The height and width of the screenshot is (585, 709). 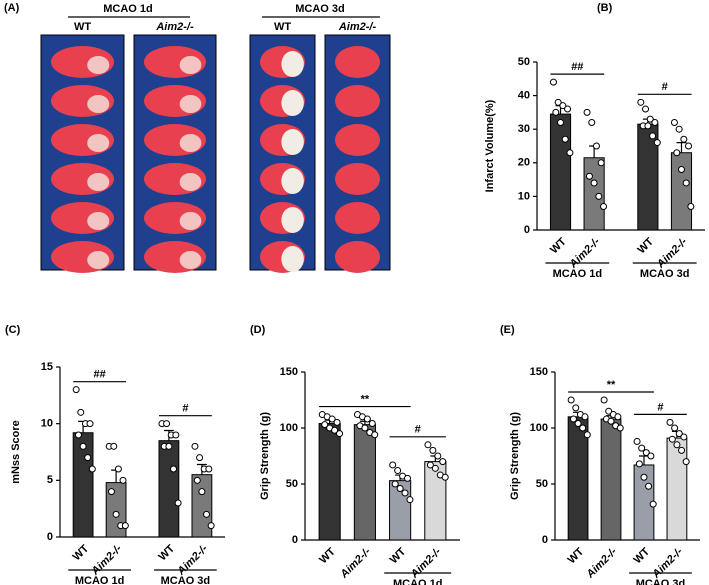 I want to click on y-tick-label: 150, so click(x=539, y=372).